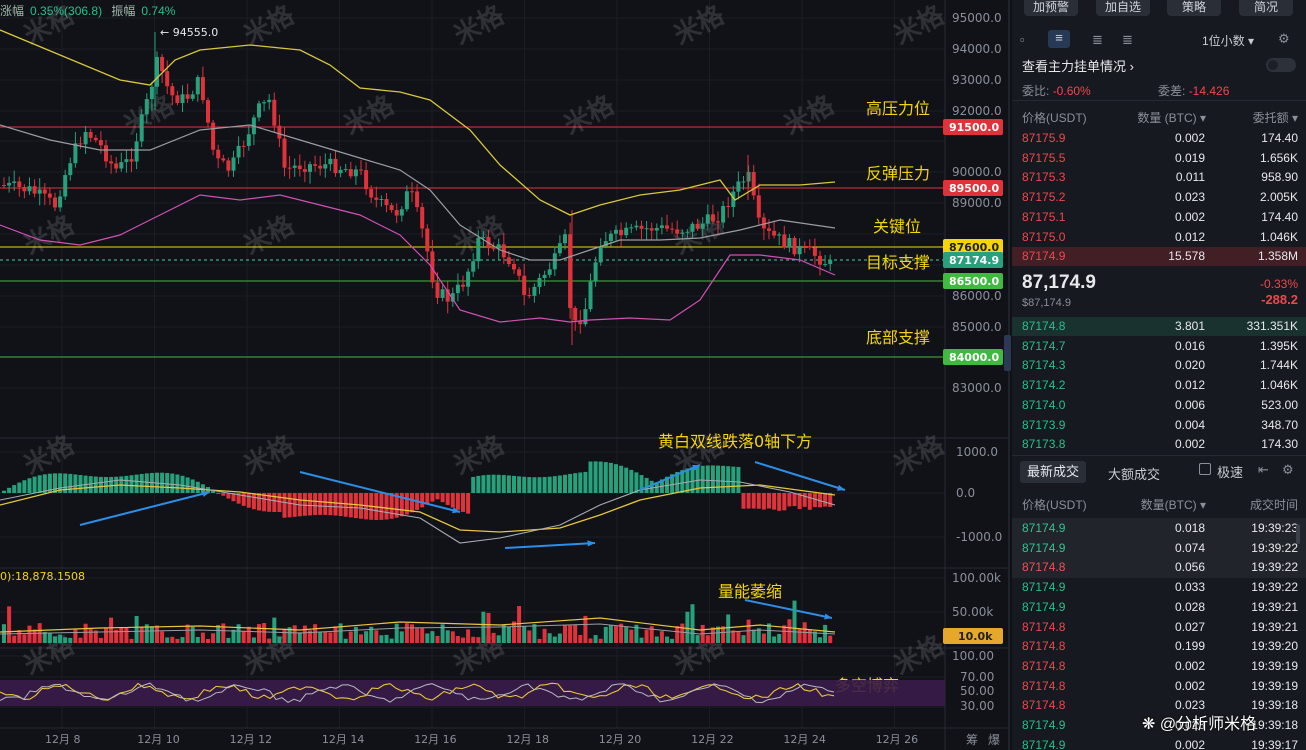  Describe the element at coordinates (1298, 534) in the screenshot. I see `trade-scrollbar` at that location.